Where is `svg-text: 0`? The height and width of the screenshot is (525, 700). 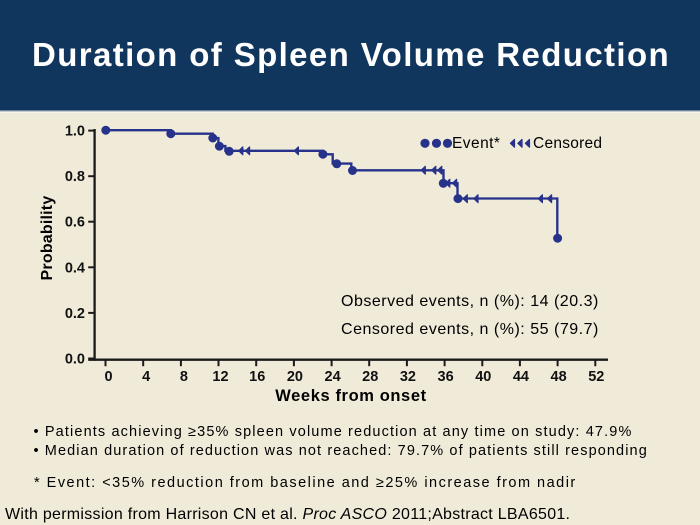
svg-text: 0 is located at coordinates (108, 377).